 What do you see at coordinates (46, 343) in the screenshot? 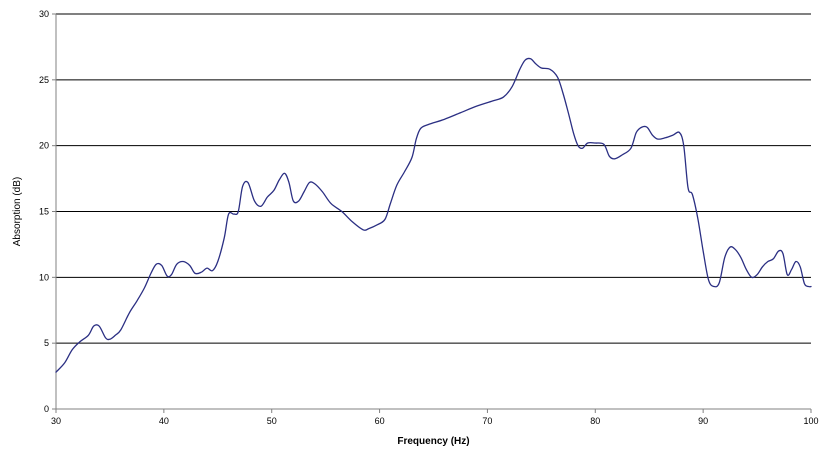
I see `y-tick-label-5: 5` at bounding box center [46, 343].